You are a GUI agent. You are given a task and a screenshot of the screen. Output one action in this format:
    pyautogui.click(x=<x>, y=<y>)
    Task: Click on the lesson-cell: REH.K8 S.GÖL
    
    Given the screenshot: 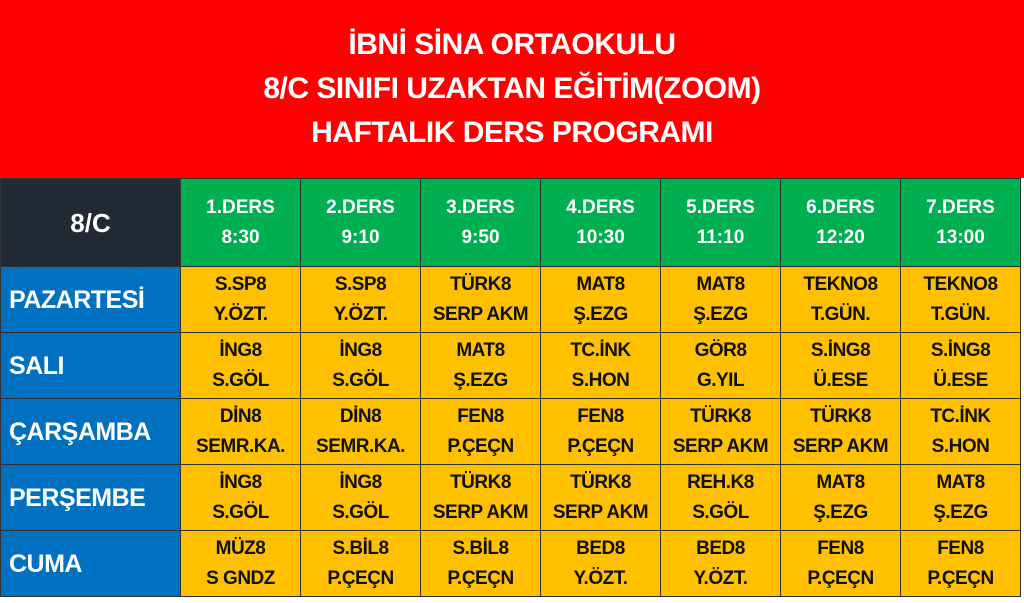 What is the action you would take?
    pyautogui.click(x=720, y=497)
    